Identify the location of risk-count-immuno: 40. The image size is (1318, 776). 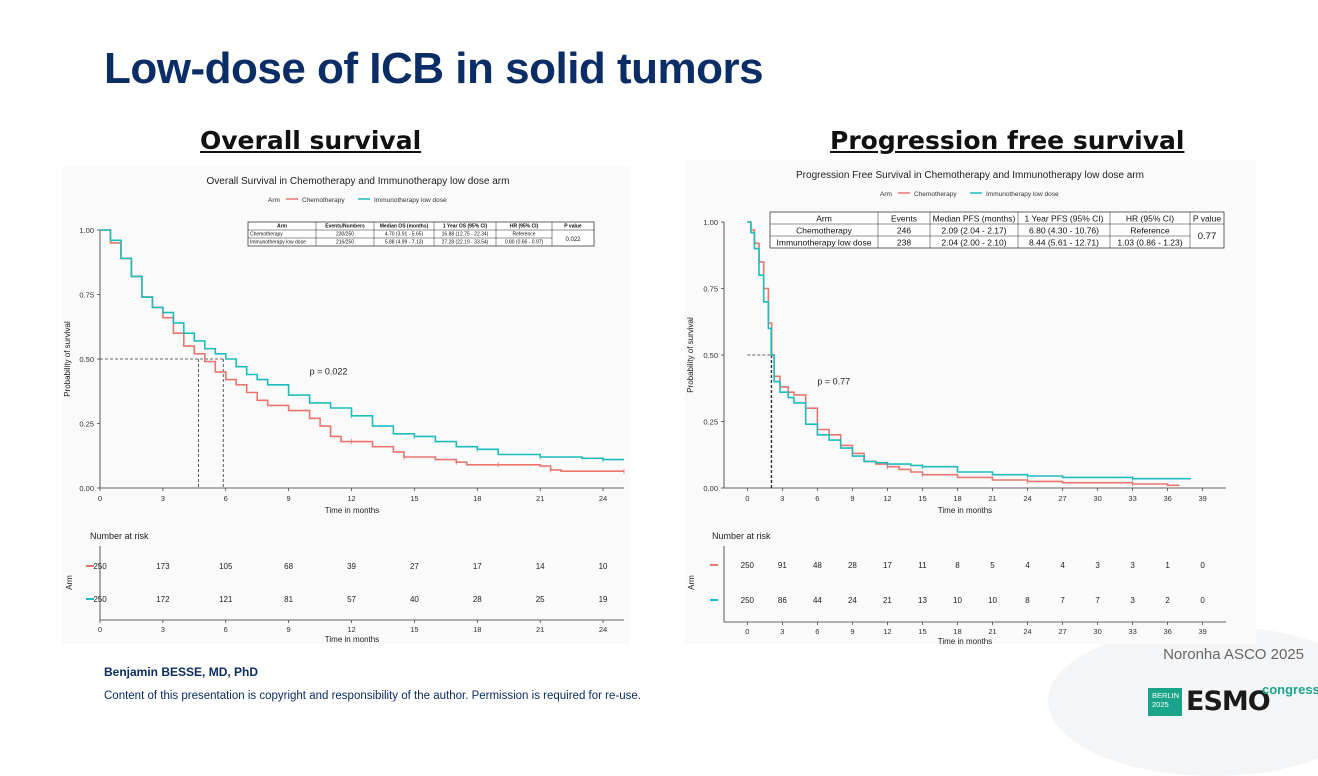
(414, 599).